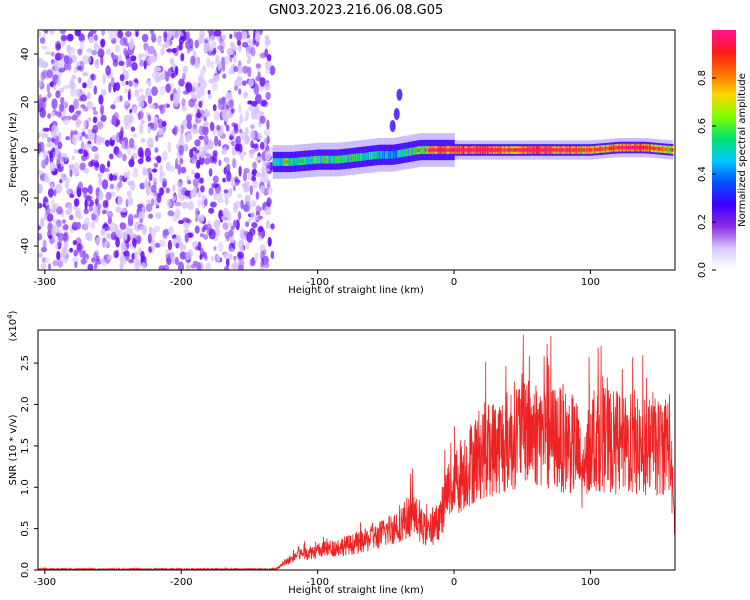 Image resolution: width=750 pixels, height=600 pixels. Describe the element at coordinates (25, 246) in the screenshot. I see `y-tick-label: -40` at that location.